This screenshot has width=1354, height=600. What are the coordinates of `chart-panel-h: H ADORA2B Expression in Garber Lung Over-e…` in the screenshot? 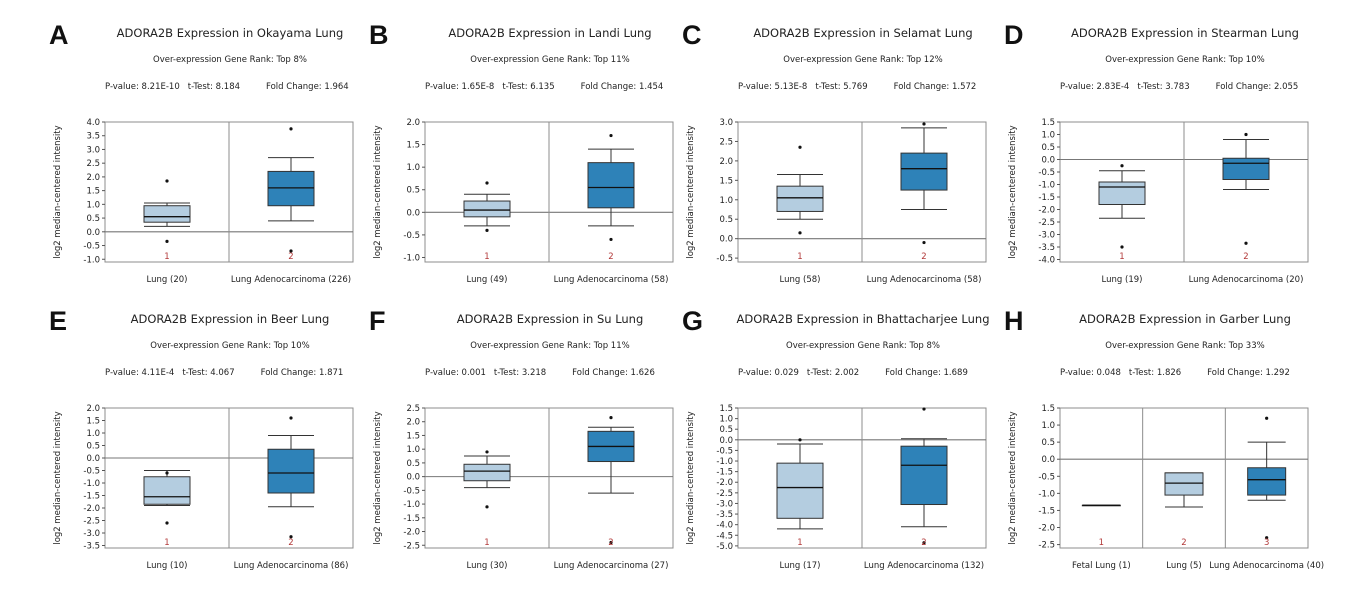 It's located at (1159, 453).